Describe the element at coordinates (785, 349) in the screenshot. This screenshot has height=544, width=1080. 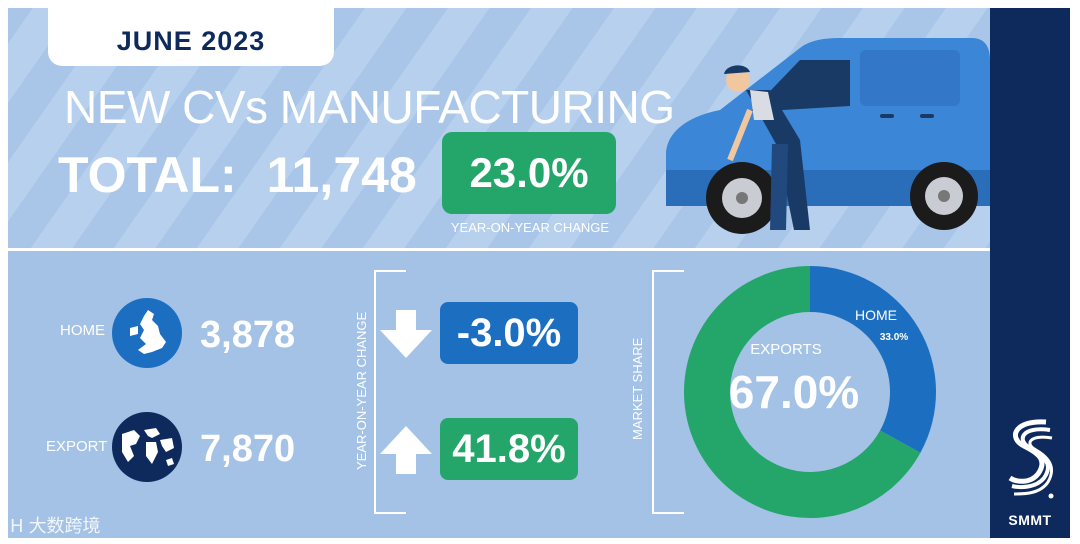
I see `donut-exports-label: EXPORTS` at that location.